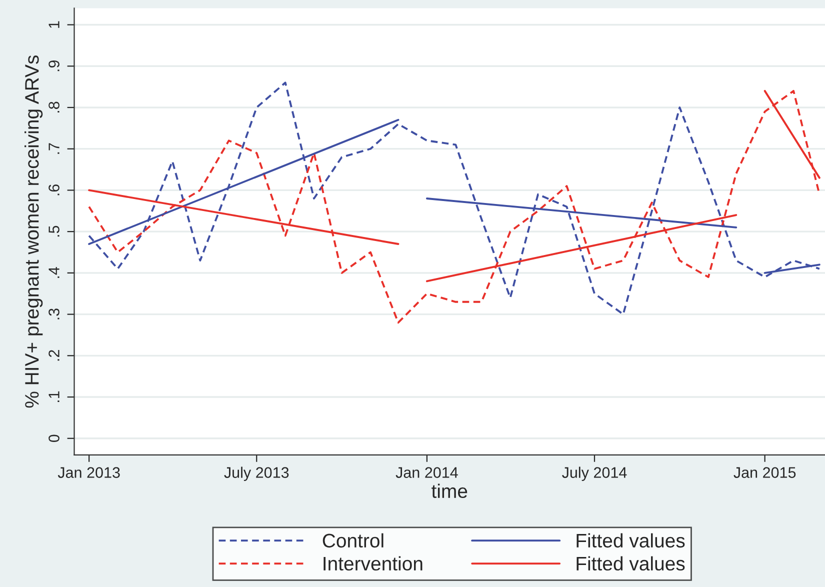 Image resolution: width=825 pixels, height=587 pixels. I want to click on legend-label: Control, so click(353, 540).